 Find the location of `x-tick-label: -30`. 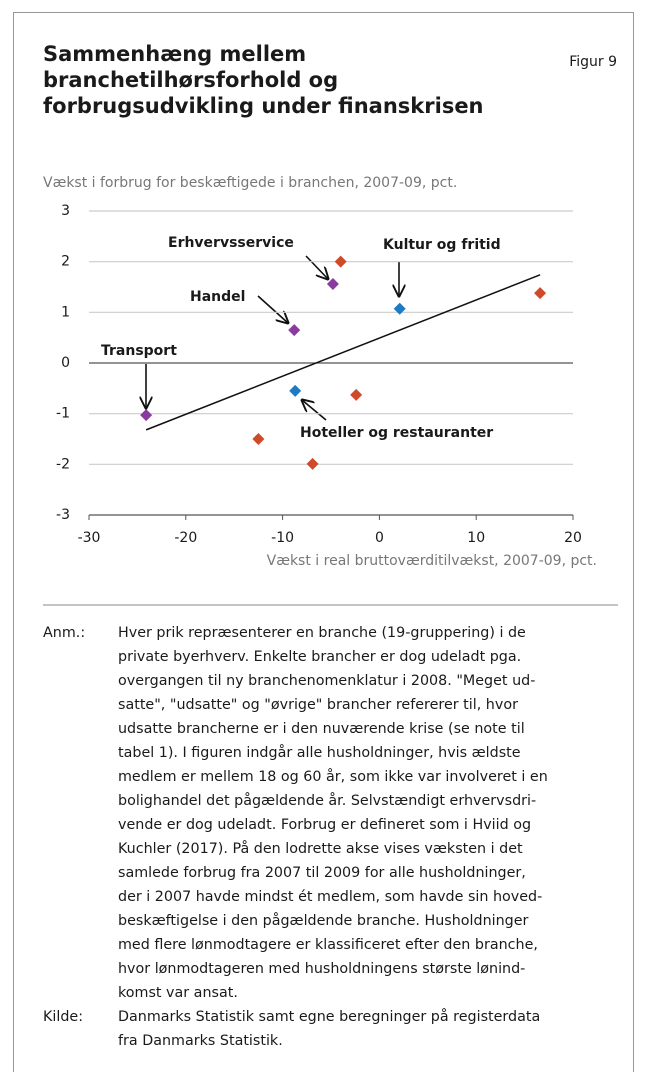

x-tick-label: -30 is located at coordinates (89, 538).